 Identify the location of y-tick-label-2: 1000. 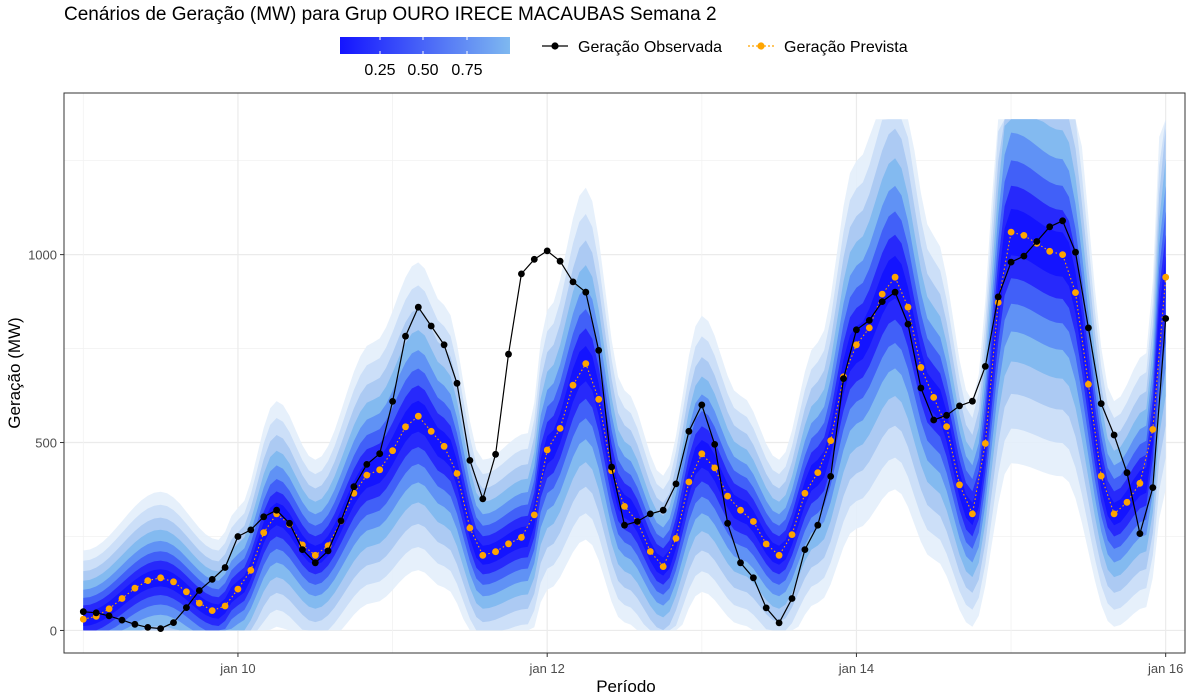
(42, 255).